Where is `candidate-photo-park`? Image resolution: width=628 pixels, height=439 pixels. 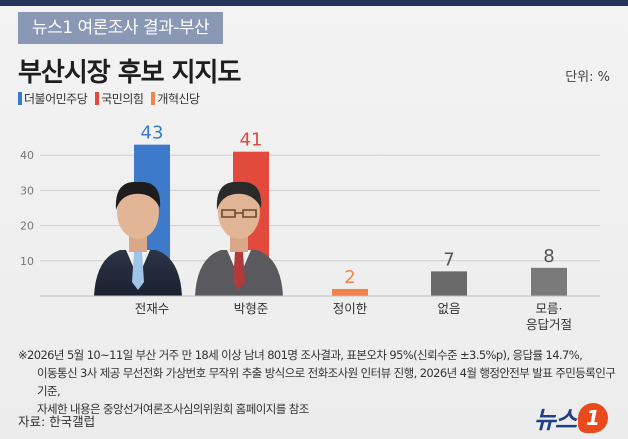 candidate-photo-park is located at coordinates (239, 238).